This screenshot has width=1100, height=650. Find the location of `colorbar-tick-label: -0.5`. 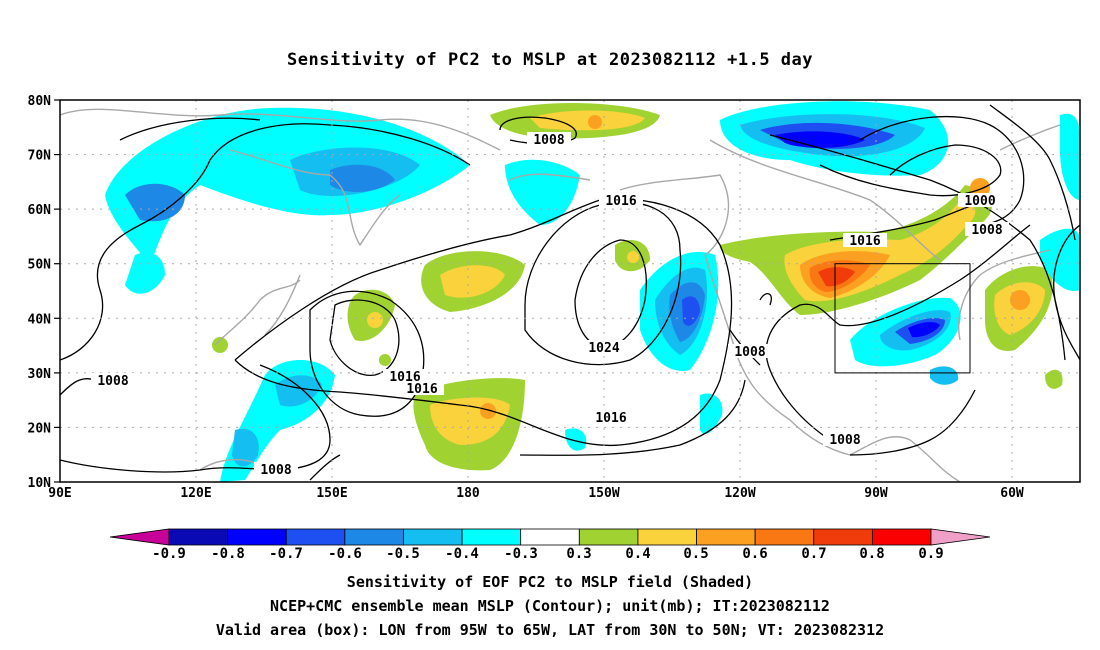

colorbar-tick-label: -0.5 is located at coordinates (403, 554).